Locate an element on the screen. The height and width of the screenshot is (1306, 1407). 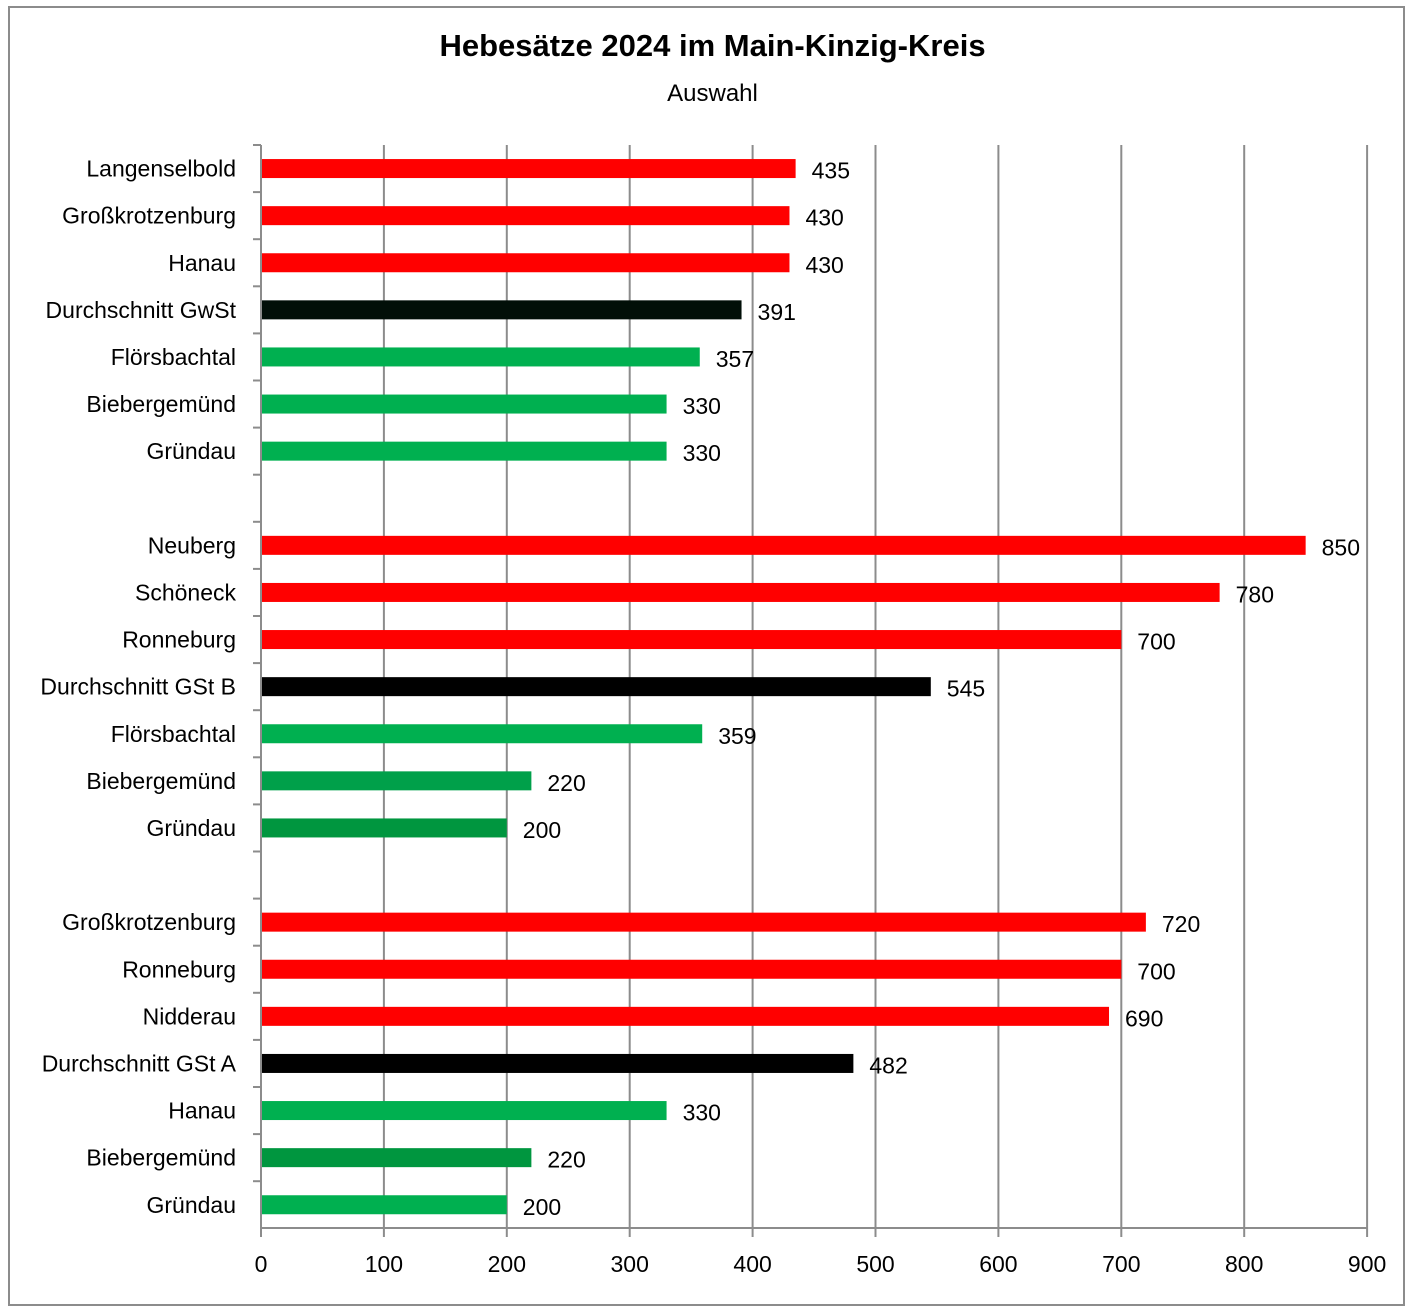
x-tick-label: 300 is located at coordinates (630, 1264).